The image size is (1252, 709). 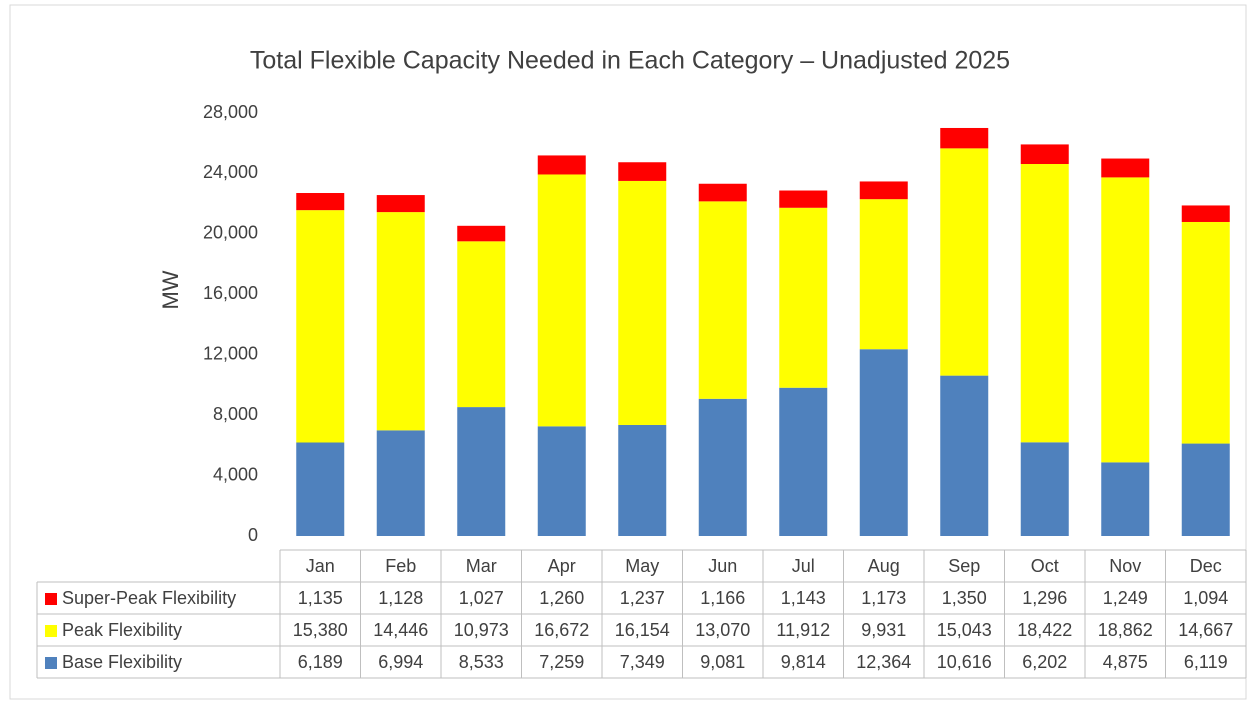 What do you see at coordinates (883, 662) in the screenshot?
I see `table-value: 12,364` at bounding box center [883, 662].